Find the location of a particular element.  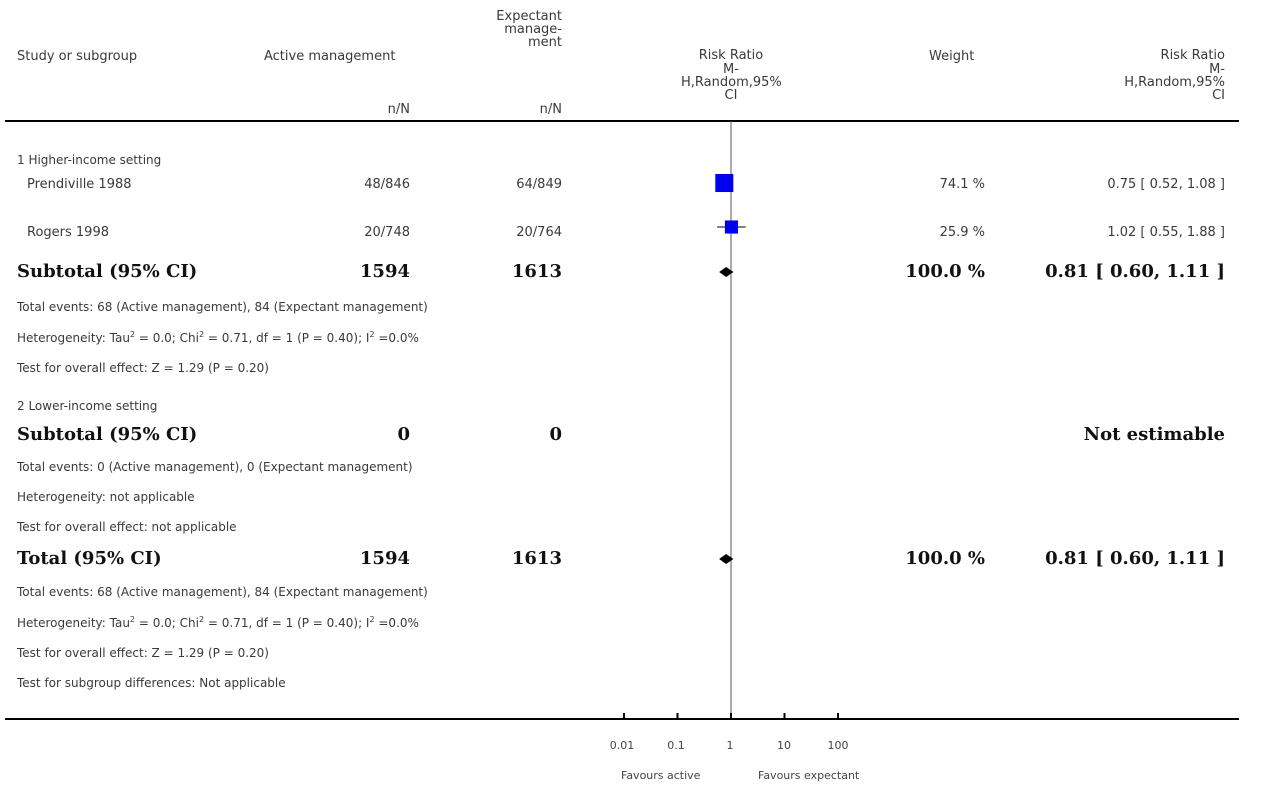

favours-right-label: Favours expectant is located at coordinates (809, 775).